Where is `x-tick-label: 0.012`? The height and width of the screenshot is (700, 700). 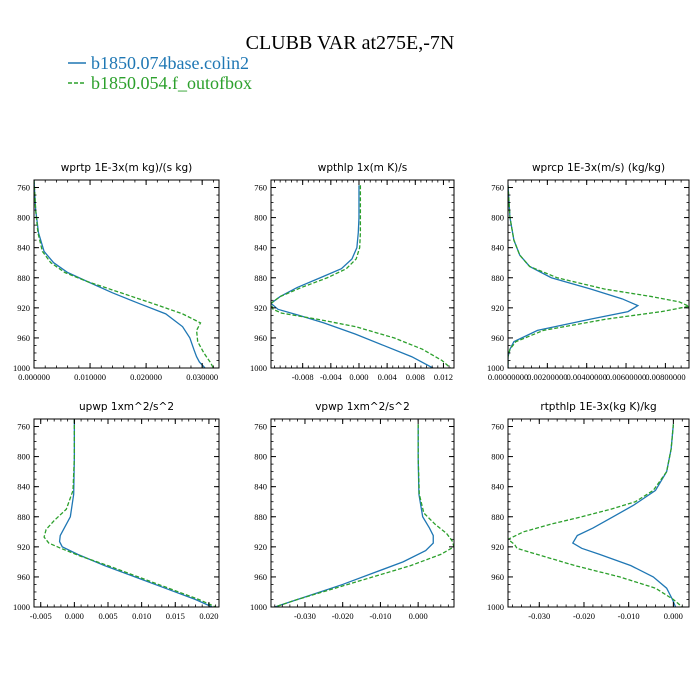
x-tick-label: 0.012 is located at coordinates (443, 377).